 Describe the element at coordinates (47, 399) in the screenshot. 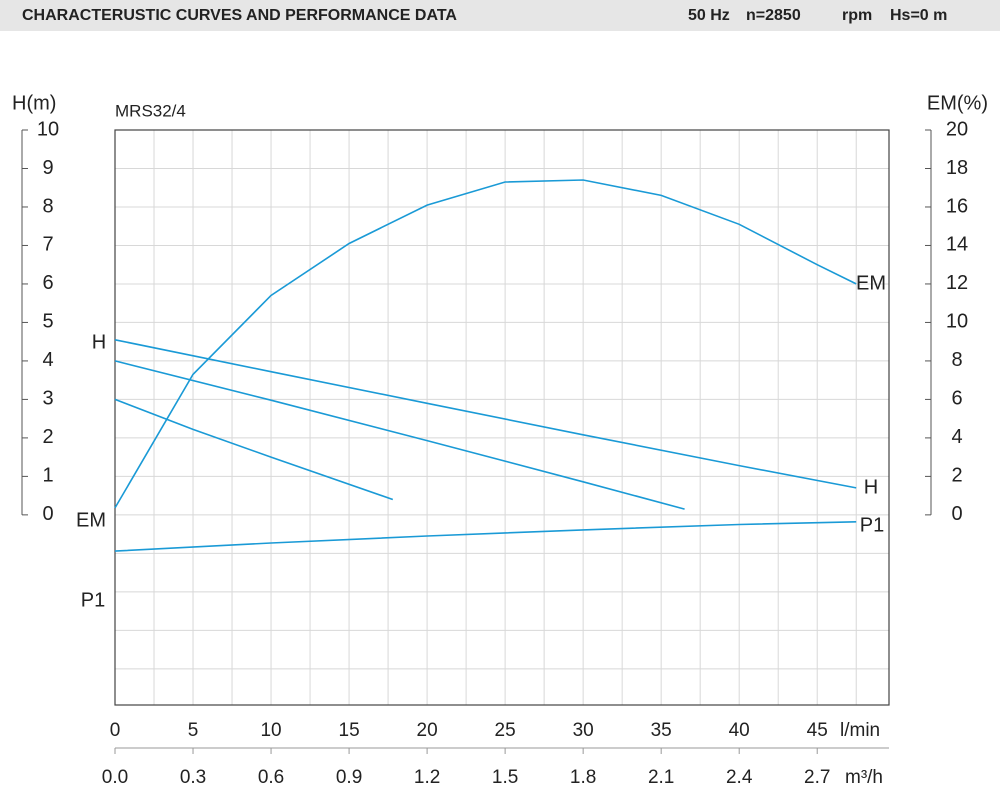

I see `y-tick-label: 3` at that location.